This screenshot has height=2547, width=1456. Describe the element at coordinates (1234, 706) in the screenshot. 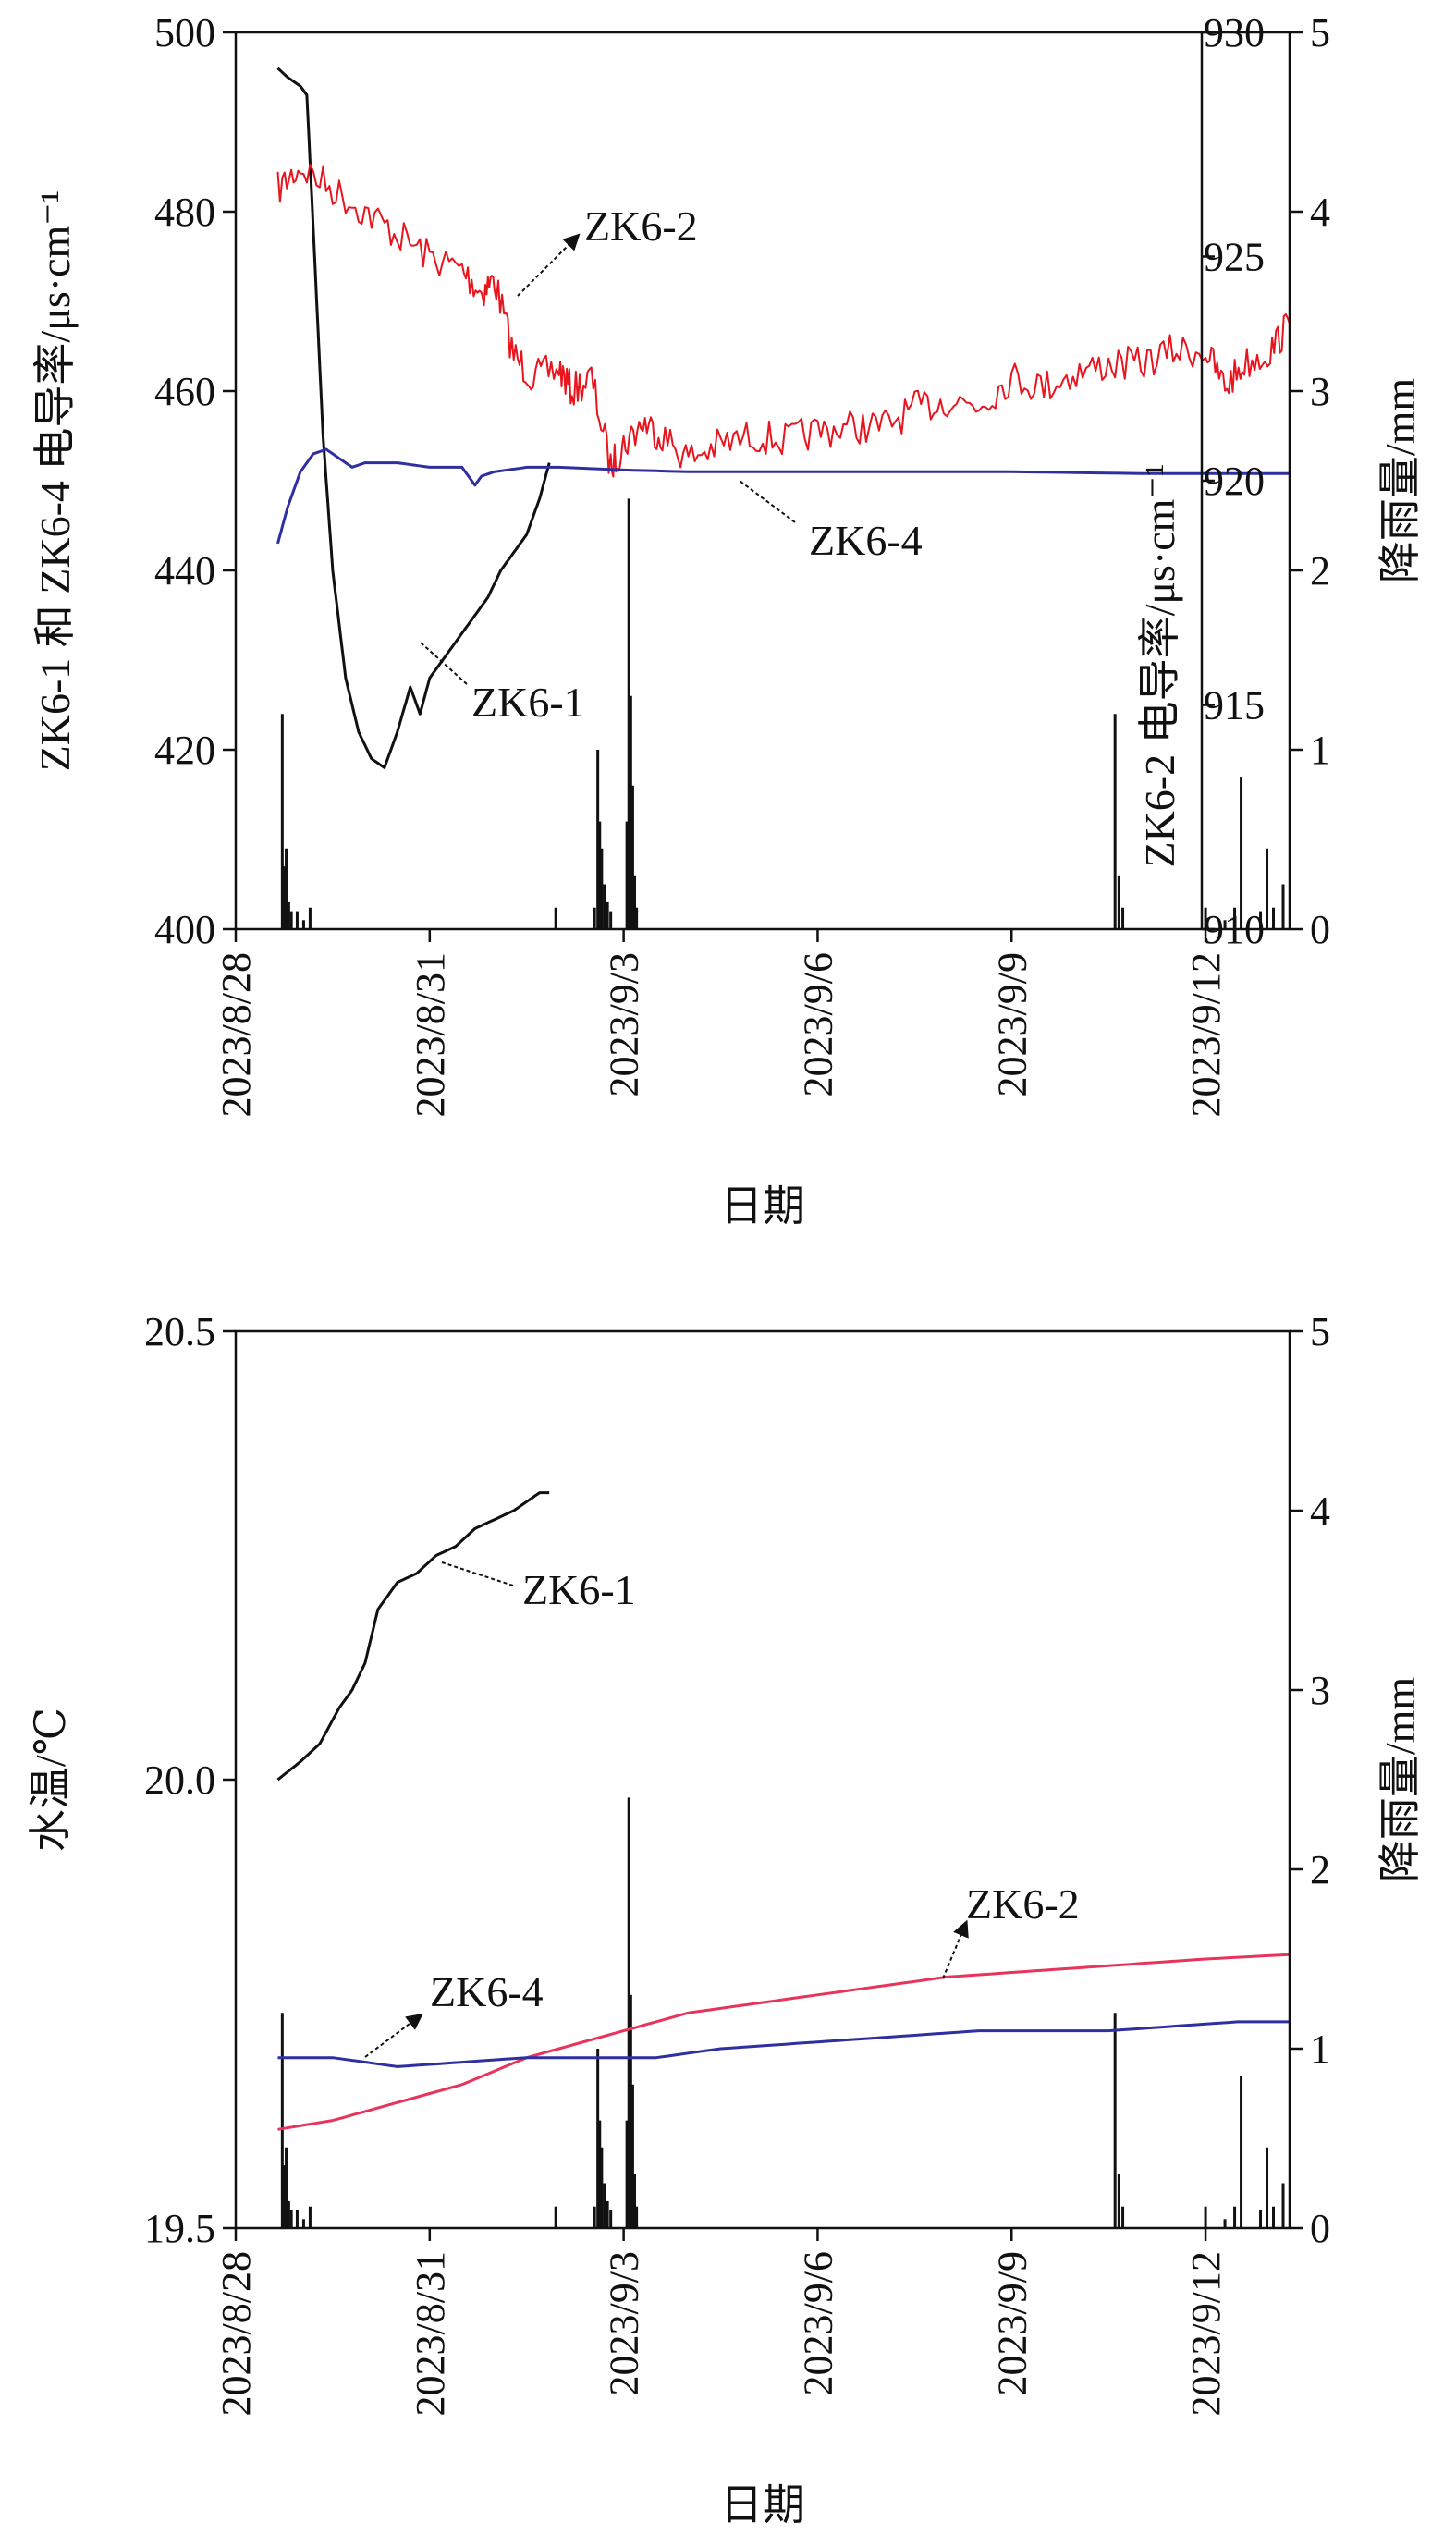

I see `y-inner-tick-label: 915` at that location.